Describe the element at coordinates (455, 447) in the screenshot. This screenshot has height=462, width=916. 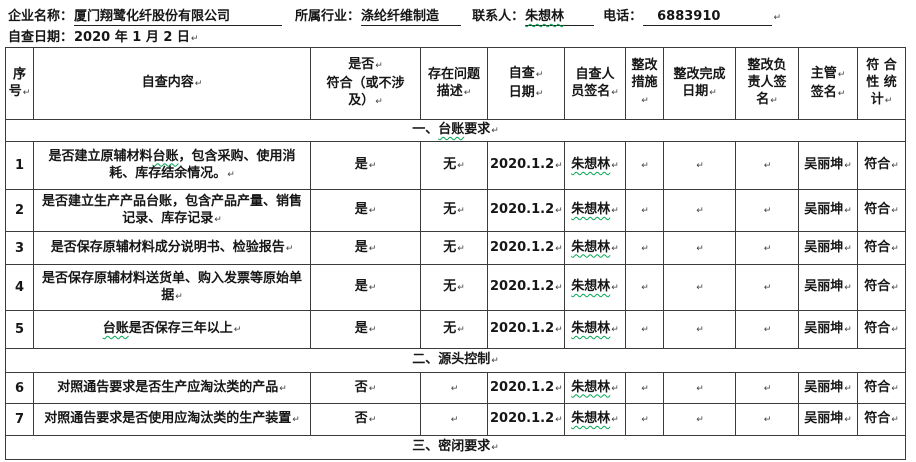
I see `section-title: 三、密闭要求↵` at that location.